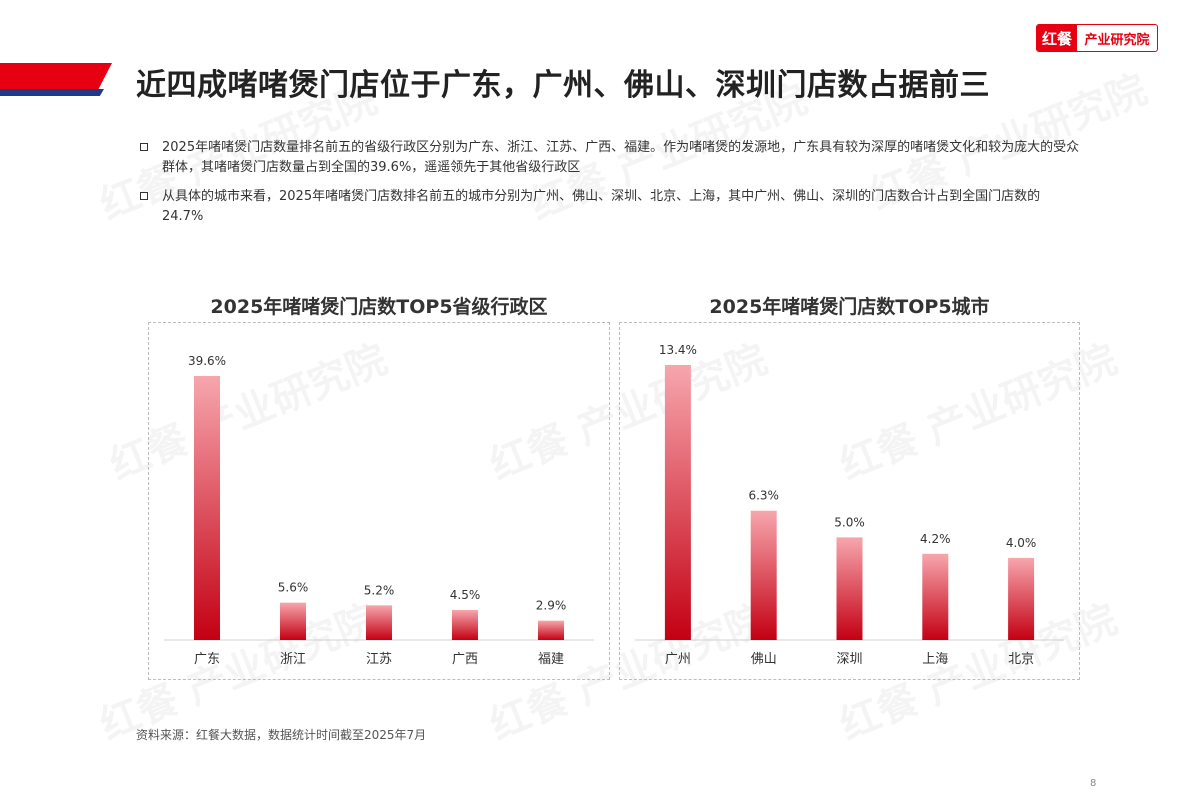 The width and height of the screenshot is (1200, 801). I want to click on x-tick-label: 北京, so click(1021, 659).